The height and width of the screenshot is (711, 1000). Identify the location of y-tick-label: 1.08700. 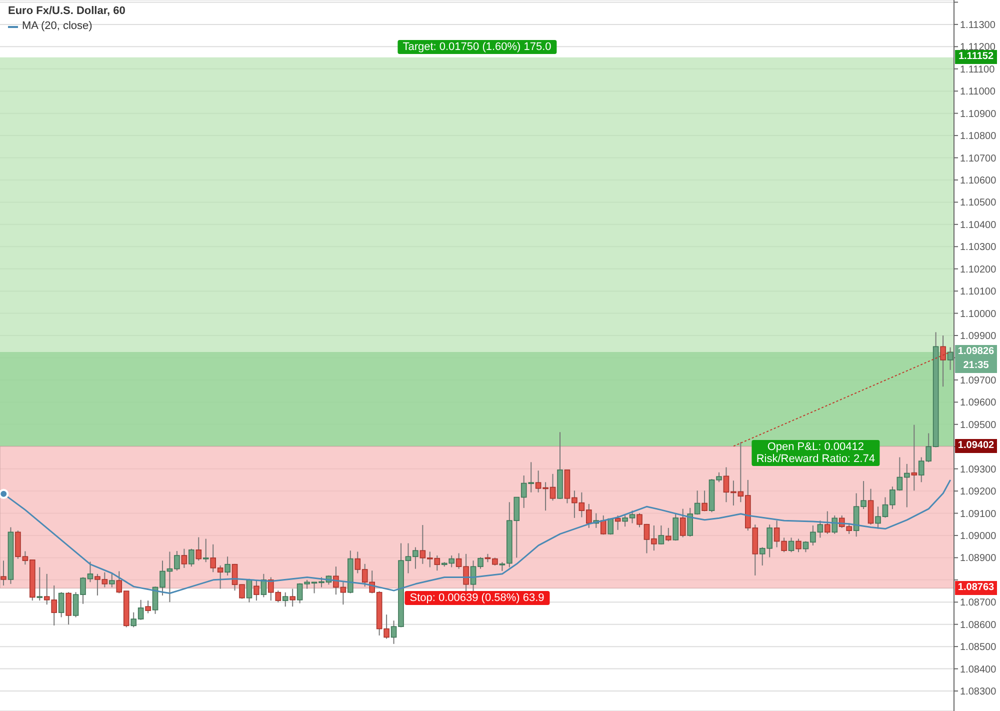
(978, 603).